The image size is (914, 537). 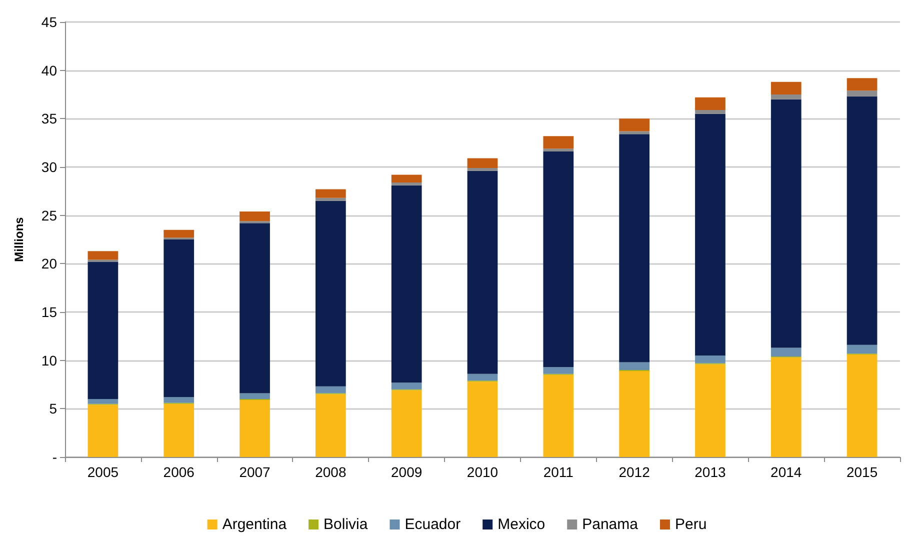 What do you see at coordinates (522, 524) in the screenshot?
I see `legend-label: Mexico` at bounding box center [522, 524].